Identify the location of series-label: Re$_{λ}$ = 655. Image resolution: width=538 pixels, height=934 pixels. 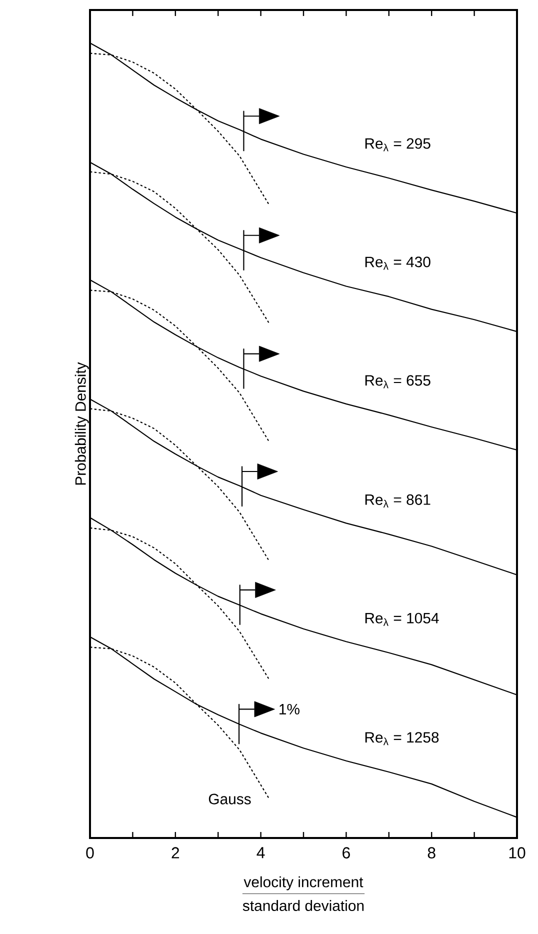
(397, 381).